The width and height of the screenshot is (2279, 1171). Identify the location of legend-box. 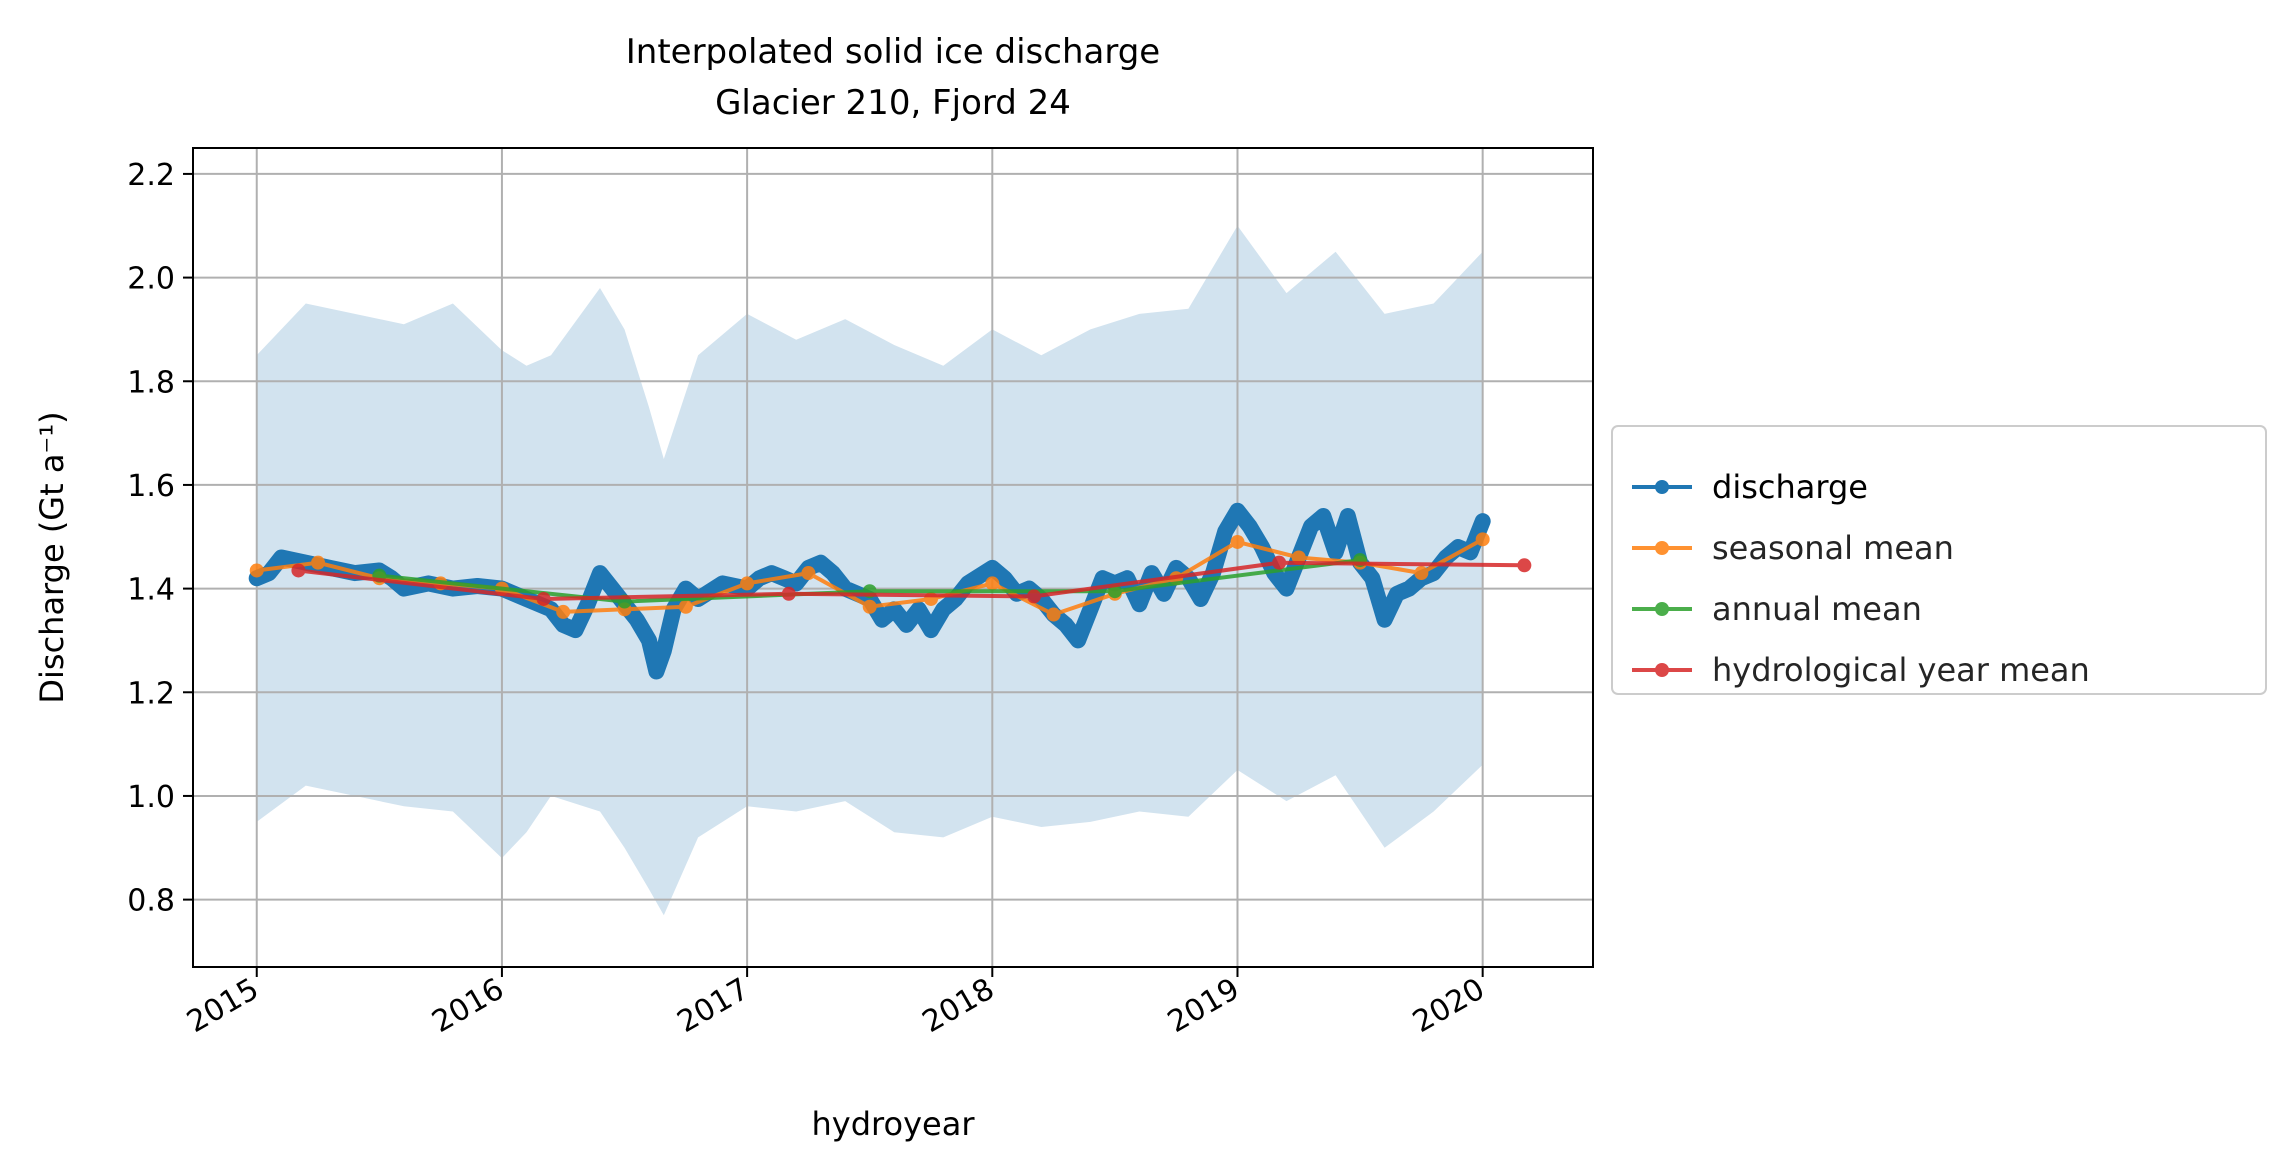
(1939, 560).